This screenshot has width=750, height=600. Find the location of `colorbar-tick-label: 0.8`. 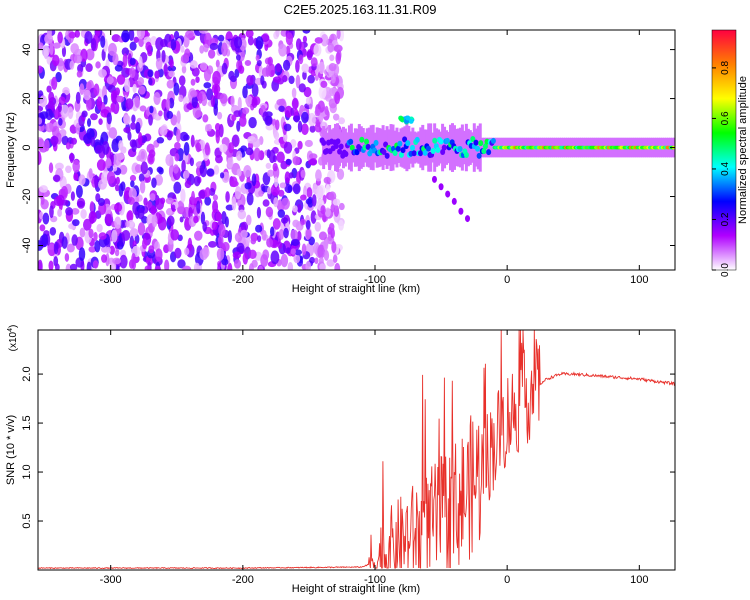

colorbar-tick-label: 0.8 is located at coordinates (725, 68).